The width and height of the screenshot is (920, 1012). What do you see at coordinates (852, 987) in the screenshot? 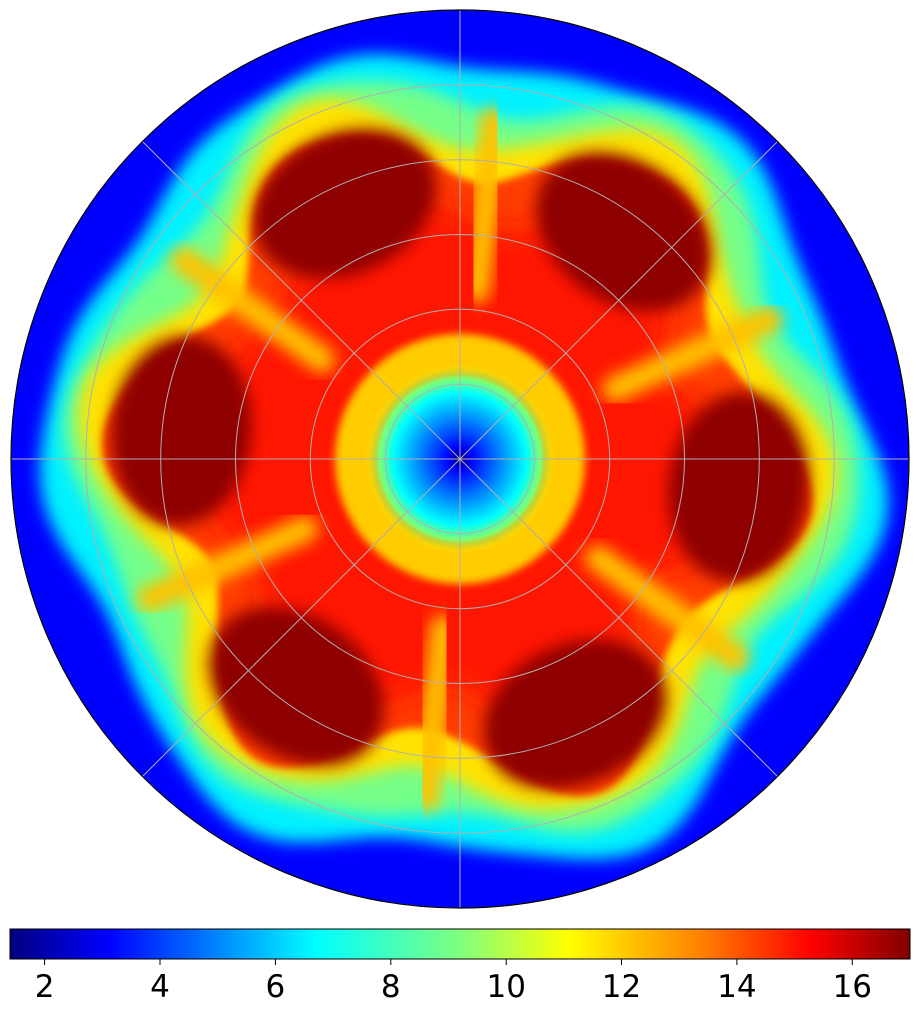
I see `colorbar-tick-label: 16` at bounding box center [852, 987].